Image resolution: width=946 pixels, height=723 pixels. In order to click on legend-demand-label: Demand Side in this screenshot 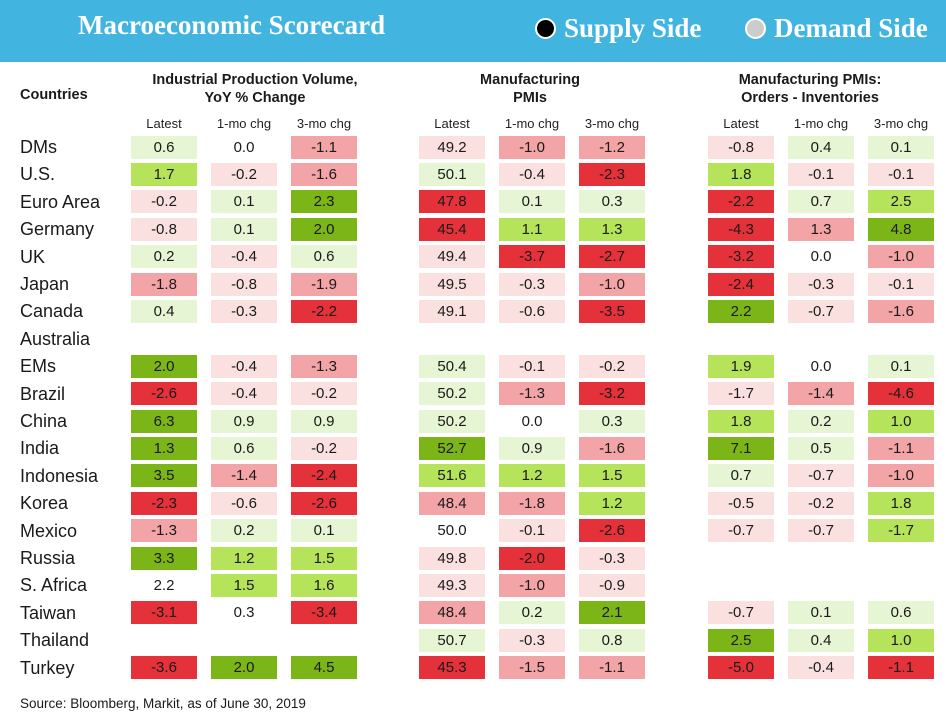, I will do `click(851, 27)`.